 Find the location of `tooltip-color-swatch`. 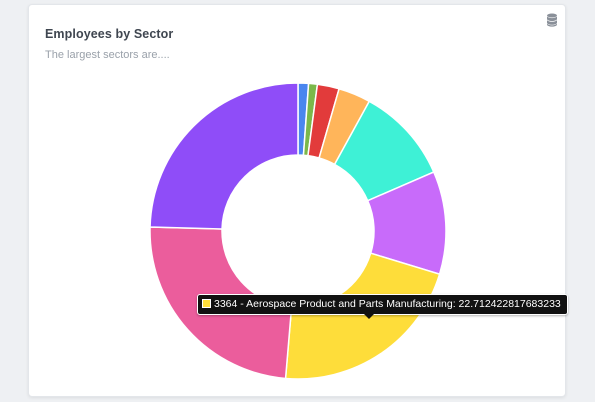

tooltip-color-swatch is located at coordinates (206, 303).